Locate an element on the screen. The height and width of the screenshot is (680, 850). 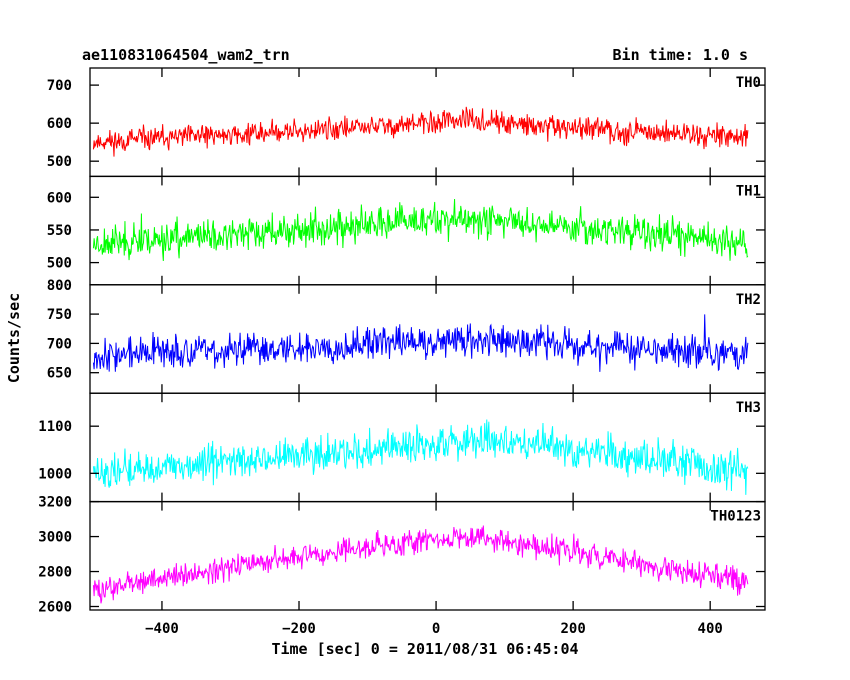
x-axis-ticks: −400 −200 0 200 400 is located at coordinates (434, 629).